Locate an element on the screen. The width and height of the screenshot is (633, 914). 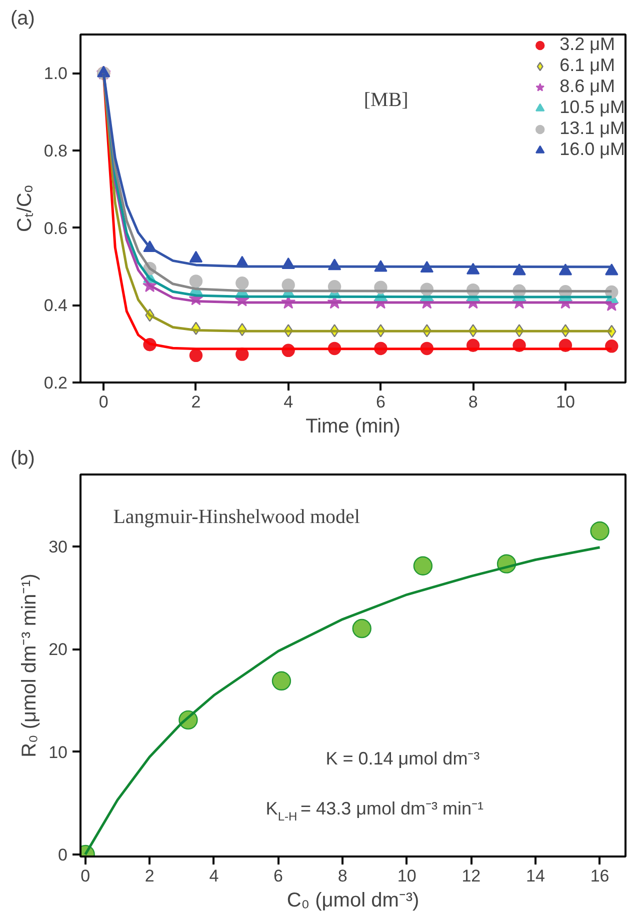
annotation: [MB] is located at coordinates (386, 100).